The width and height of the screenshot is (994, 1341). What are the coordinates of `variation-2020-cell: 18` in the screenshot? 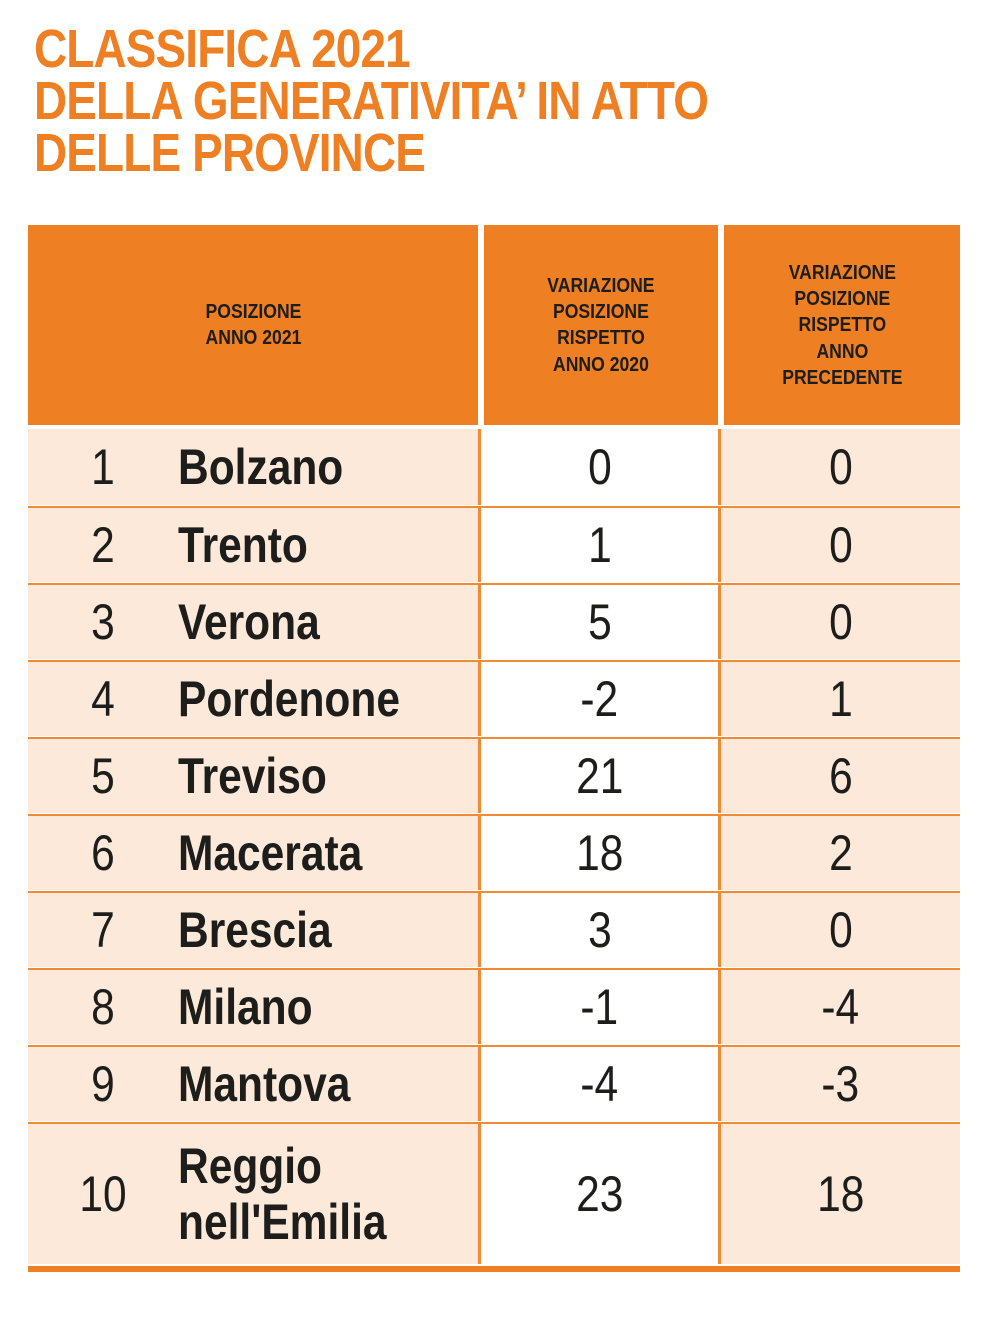 It's located at (598, 853).